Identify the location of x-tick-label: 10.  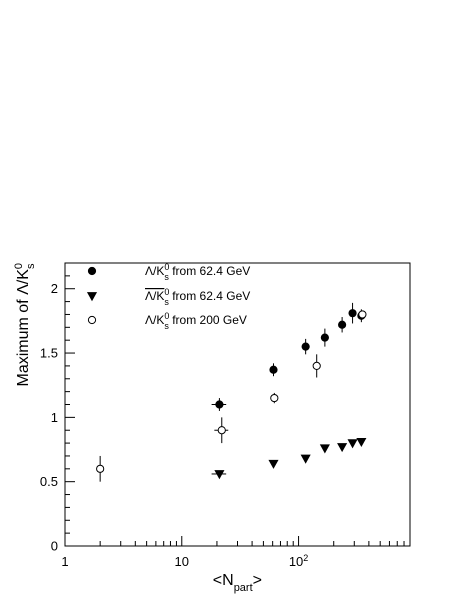
(182, 561).